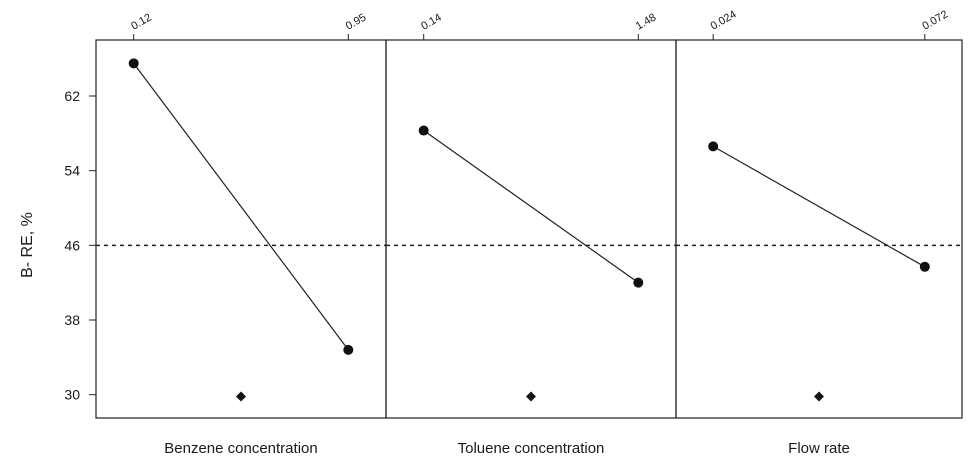 This screenshot has width=969, height=460. I want to click on y-tick-label: 46, so click(72, 245).